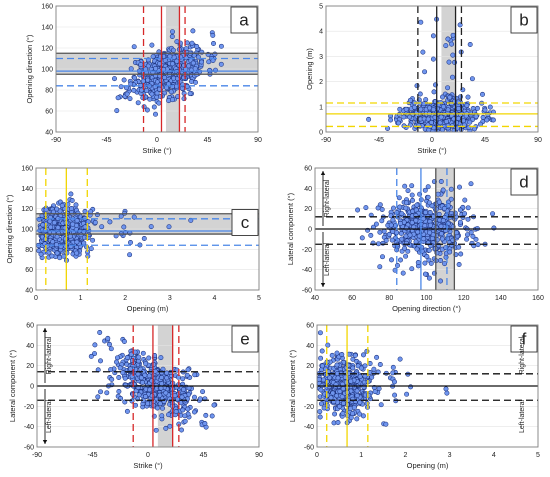  I want to click on y-tick-label-b-3: 3, so click(321, 57).